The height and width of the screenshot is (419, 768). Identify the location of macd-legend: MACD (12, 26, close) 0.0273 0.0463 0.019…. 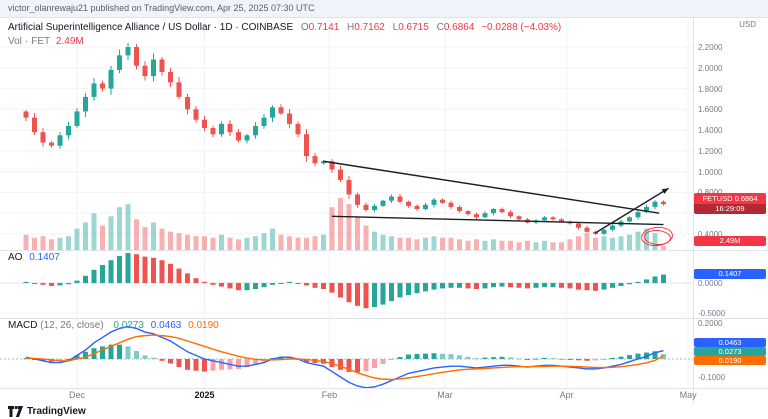
(113, 325).